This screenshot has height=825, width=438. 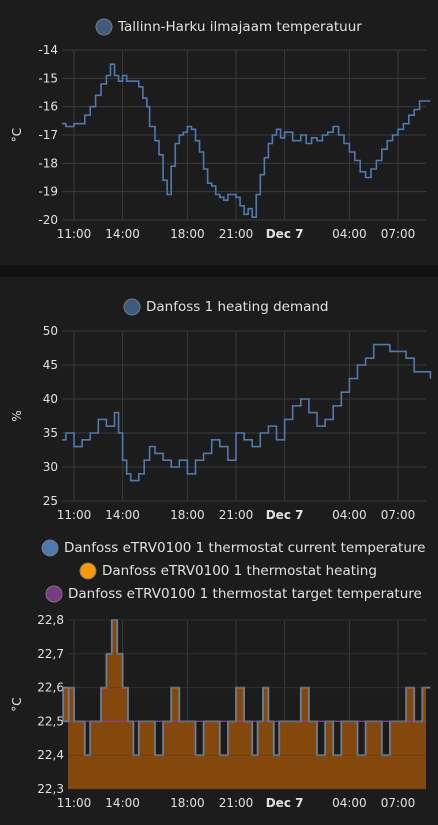 I want to click on y-tick-label: 45, so click(x=50, y=365).